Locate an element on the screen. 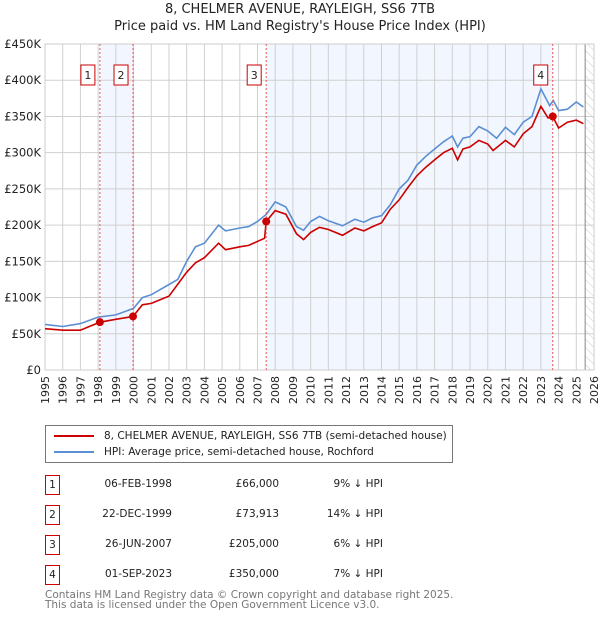  future-hatch-area is located at coordinates (589, 207).